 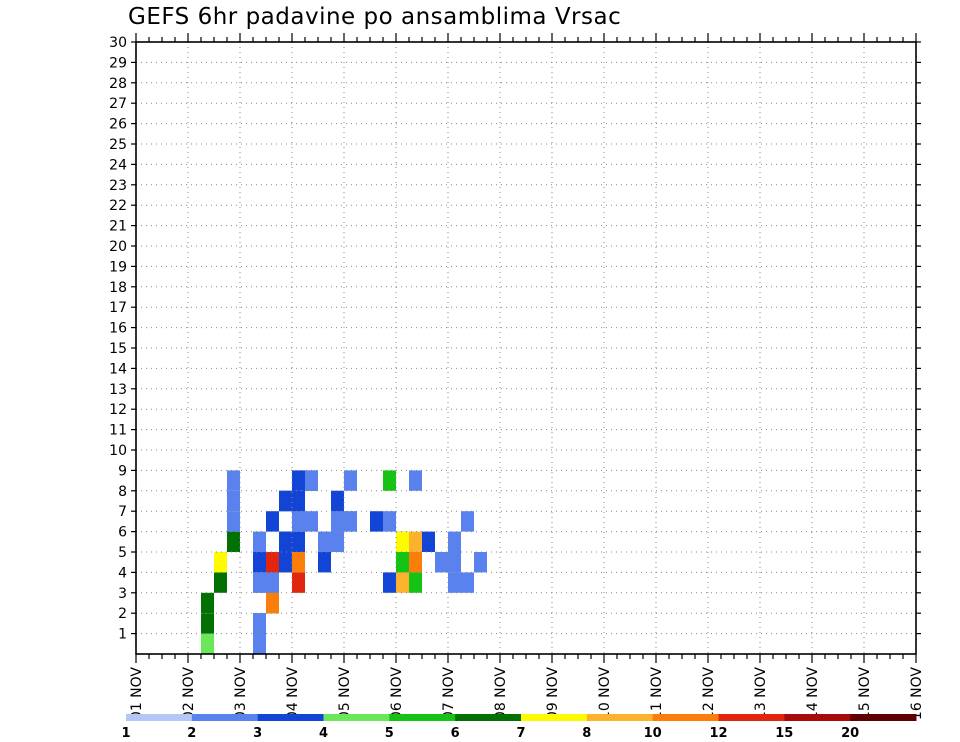 What do you see at coordinates (118, 125) in the screenshot?
I see `y-tick-label: 26` at bounding box center [118, 125].